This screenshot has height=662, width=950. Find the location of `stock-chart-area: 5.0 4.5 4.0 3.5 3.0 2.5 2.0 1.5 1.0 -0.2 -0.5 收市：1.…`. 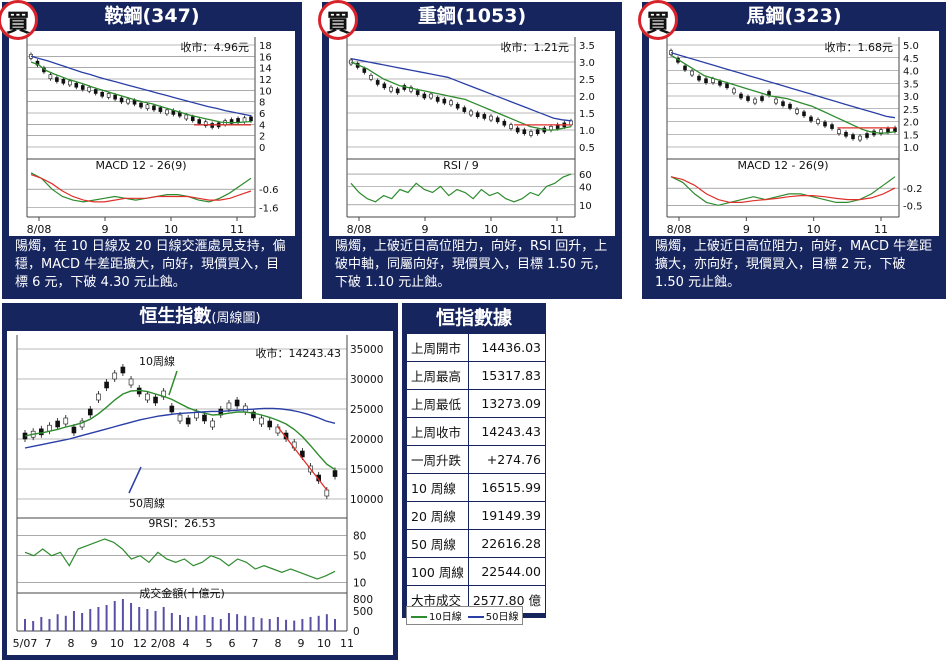

stock-chart-area: 5.0 4.5 4.0 3.5 3.0 2.5 2.0 1.5 1.0 -0.2 -0.5 收市：1.… is located at coordinates (794, 133).